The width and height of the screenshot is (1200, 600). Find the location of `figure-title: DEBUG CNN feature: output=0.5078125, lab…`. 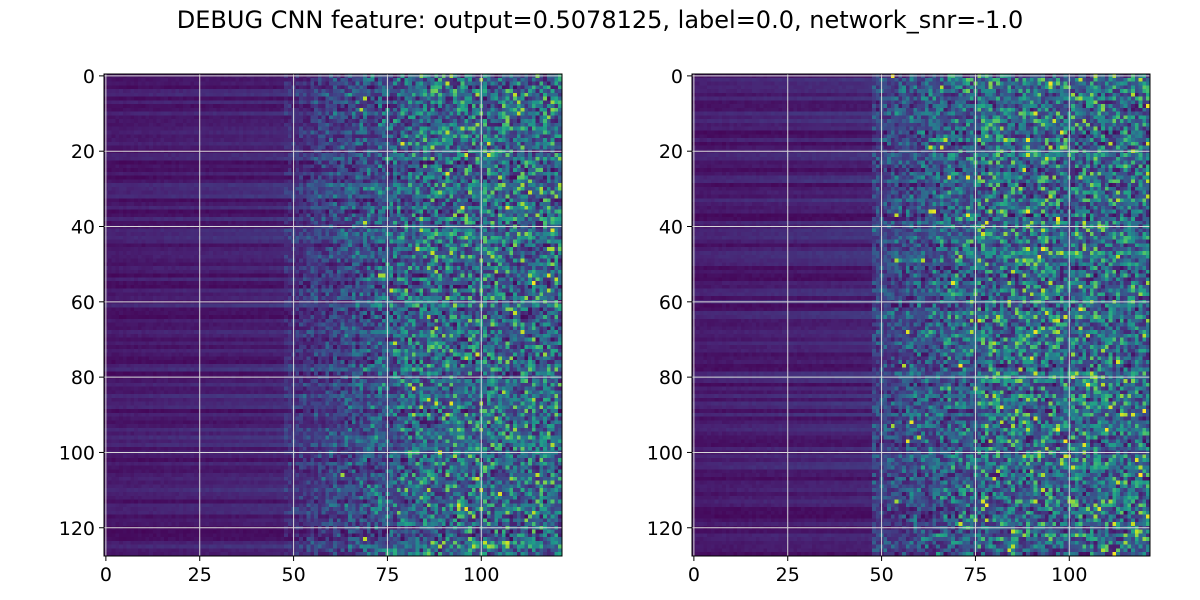

figure-title: DEBUG CNN feature: output=0.5078125, lab… is located at coordinates (600, 20).